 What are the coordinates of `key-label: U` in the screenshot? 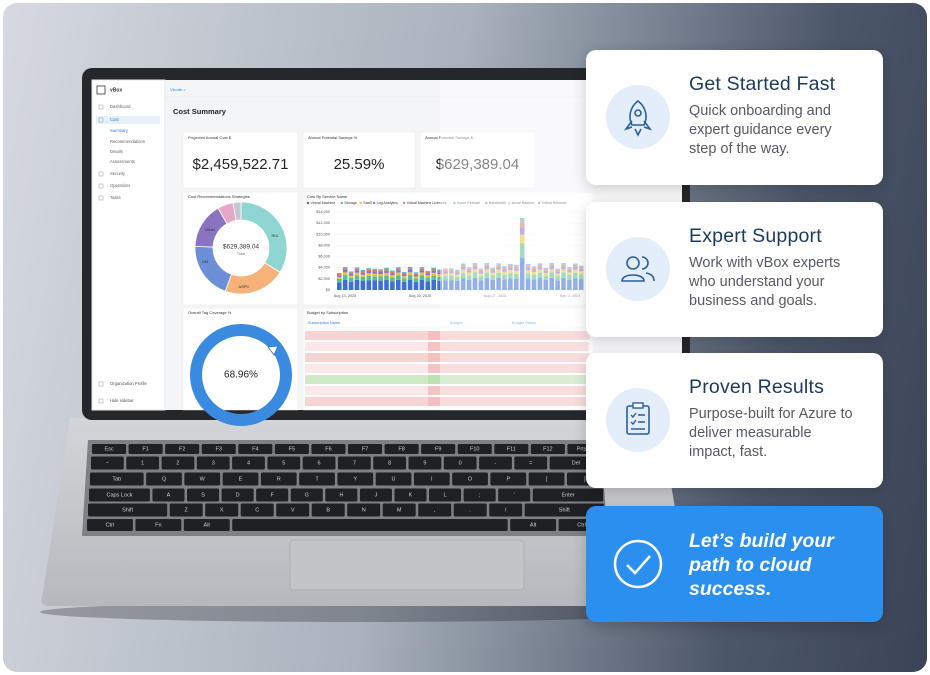 It's located at (394, 479).